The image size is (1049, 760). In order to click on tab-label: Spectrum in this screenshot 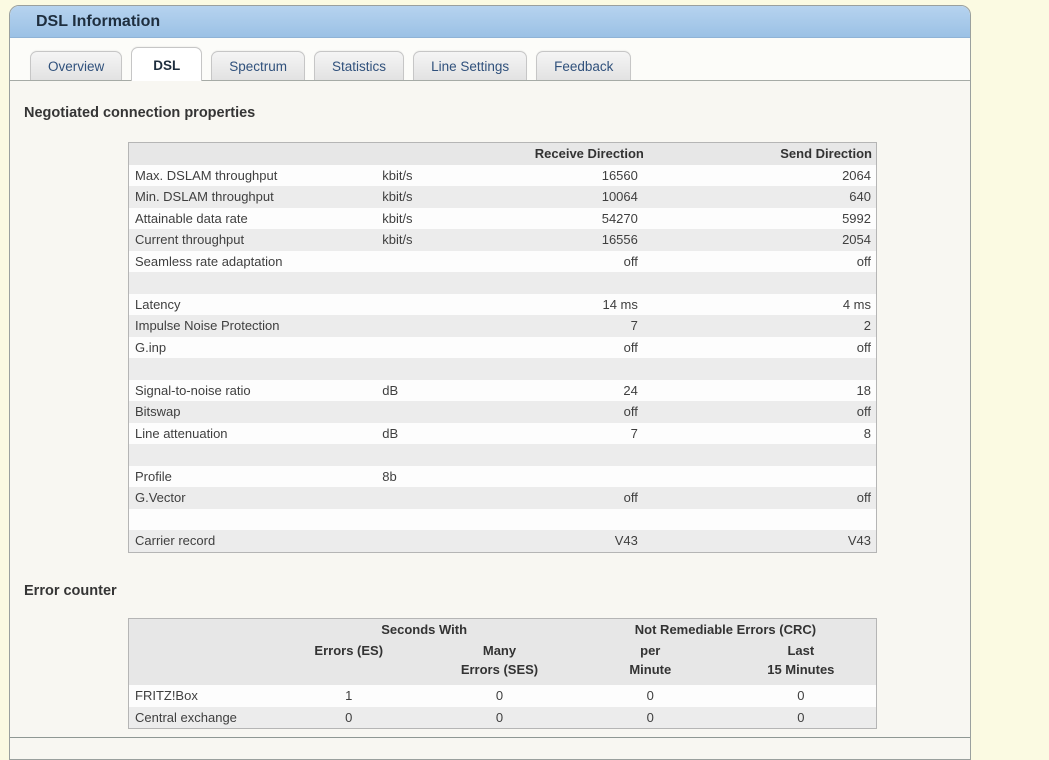, I will do `click(258, 66)`.